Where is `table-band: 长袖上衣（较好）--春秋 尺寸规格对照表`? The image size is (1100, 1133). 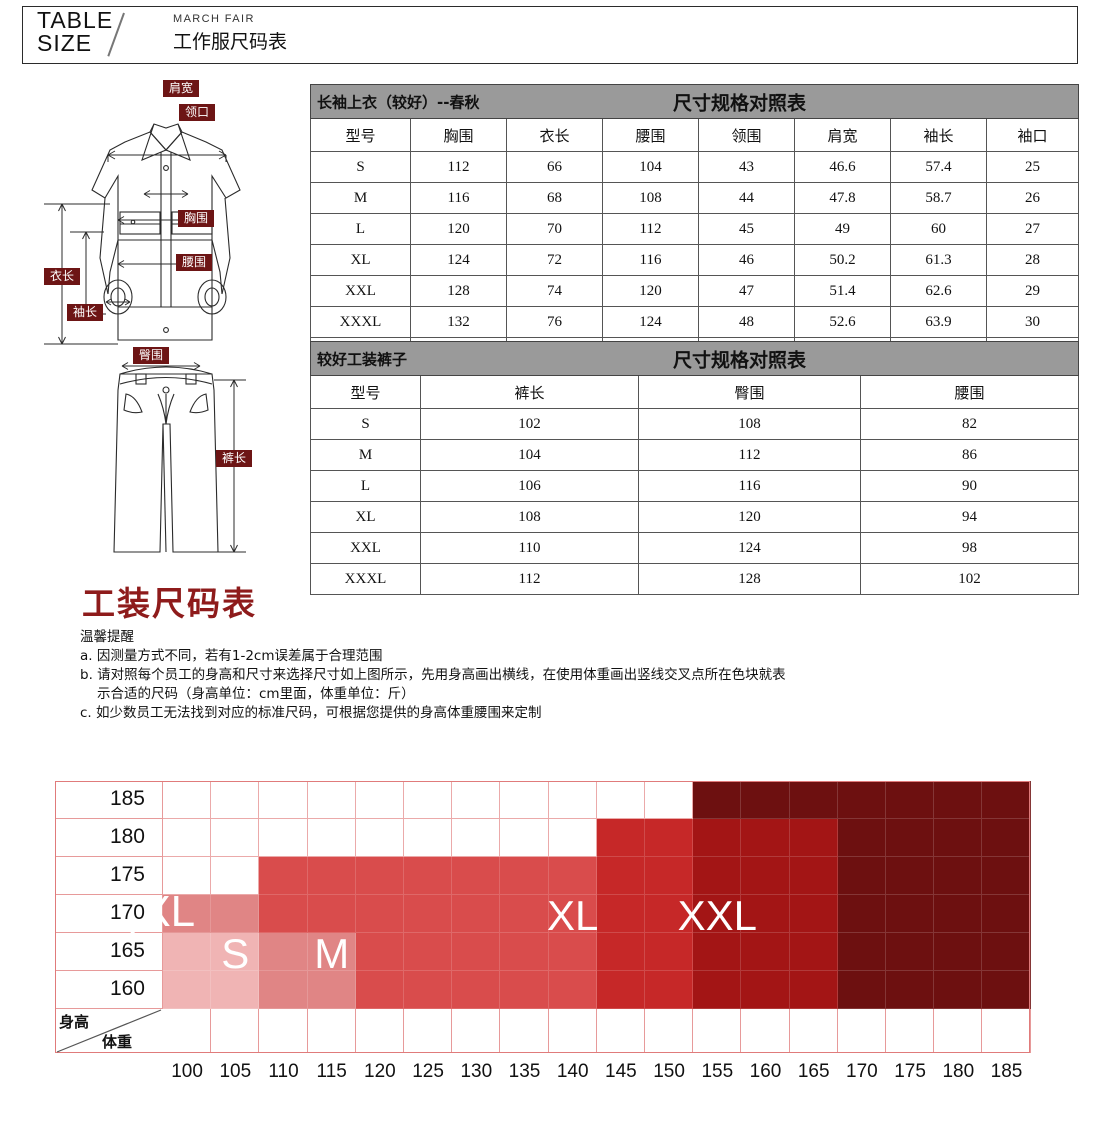
table-band: 长袖上衣（较好）--春秋 尺寸规格对照表 is located at coordinates (694, 101).